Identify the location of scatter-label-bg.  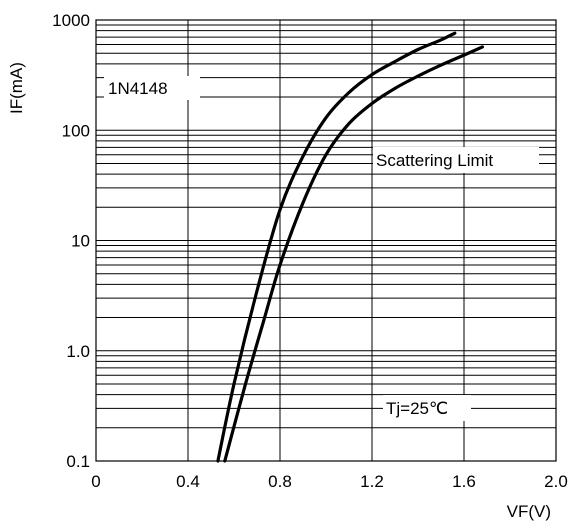
(456, 160).